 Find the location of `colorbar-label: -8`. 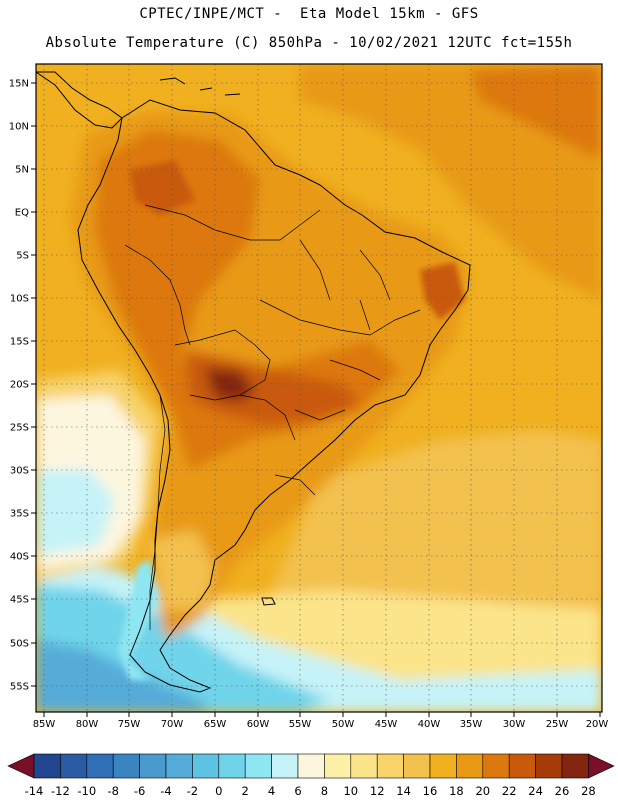

colorbar-label: -8 is located at coordinates (112, 791).